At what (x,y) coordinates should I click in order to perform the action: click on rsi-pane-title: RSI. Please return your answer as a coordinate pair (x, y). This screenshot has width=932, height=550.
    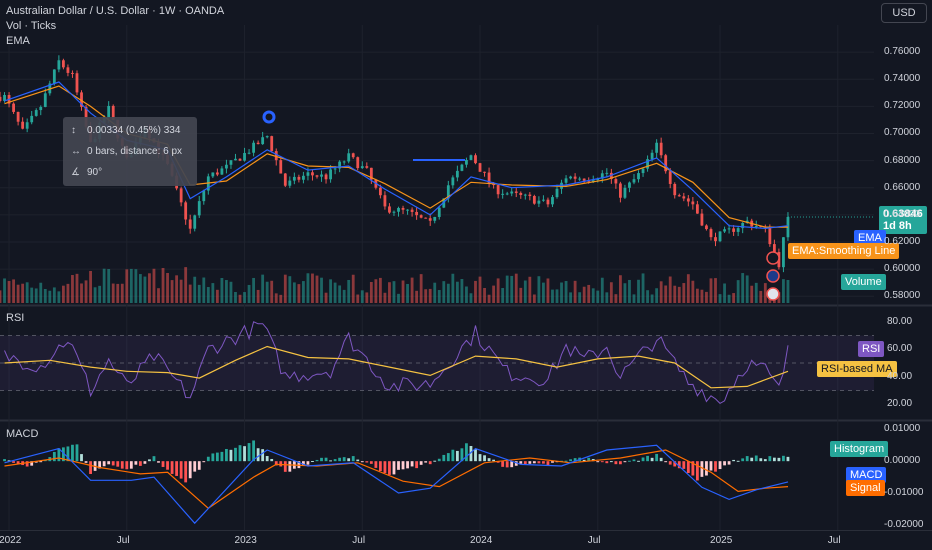
    Looking at the image, I should click on (15, 318).